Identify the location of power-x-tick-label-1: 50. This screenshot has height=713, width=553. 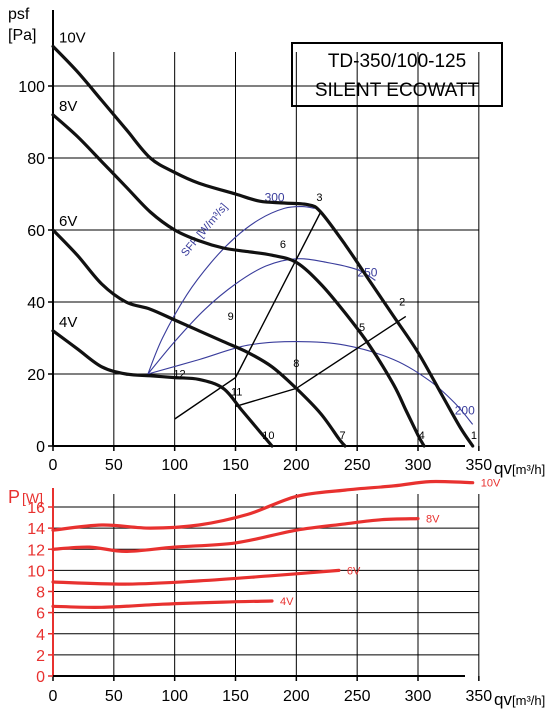
(114, 696).